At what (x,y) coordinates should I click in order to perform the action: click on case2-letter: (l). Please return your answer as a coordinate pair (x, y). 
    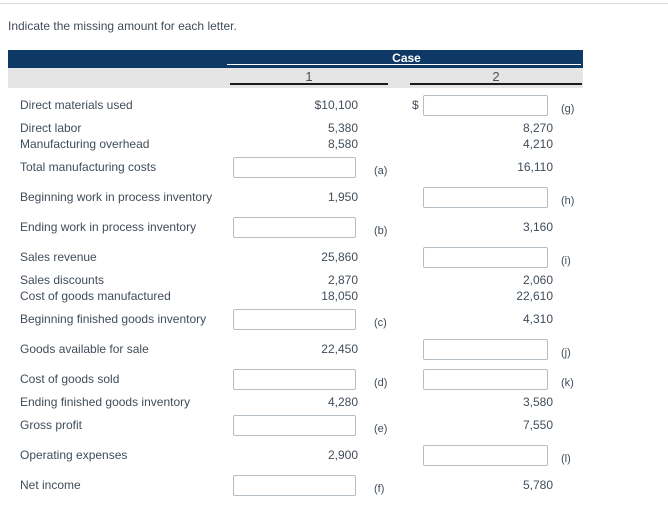
    Looking at the image, I should click on (566, 459).